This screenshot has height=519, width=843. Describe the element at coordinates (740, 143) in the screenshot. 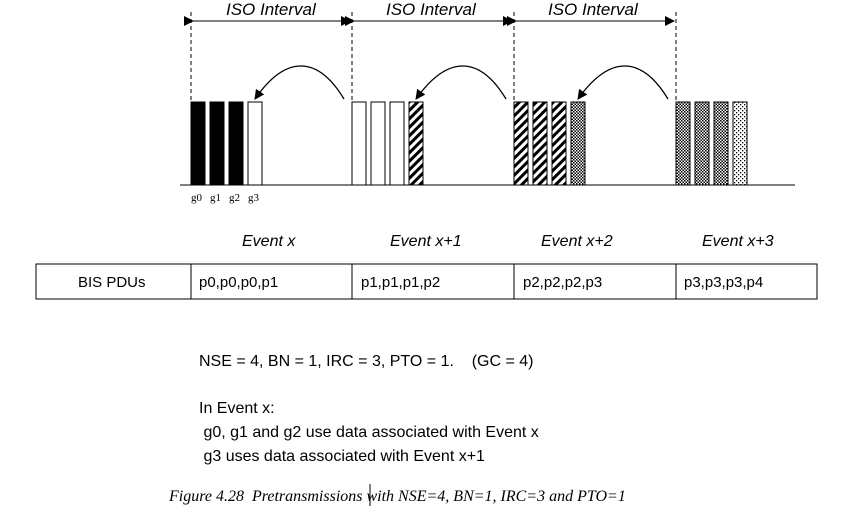

I see `bar-x3-g3` at that location.